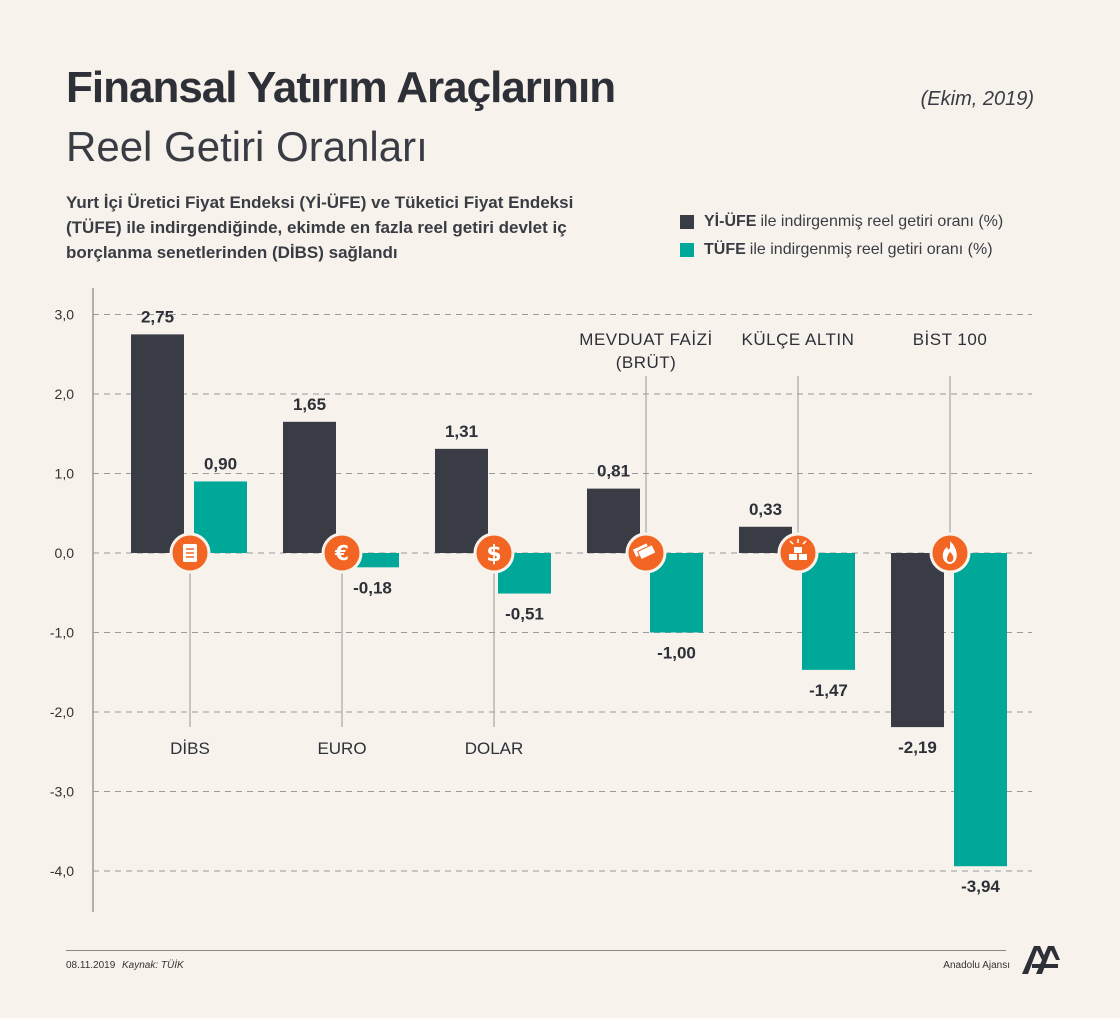 This screenshot has height=1018, width=1120. I want to click on data-label: -1,00, so click(676, 653).